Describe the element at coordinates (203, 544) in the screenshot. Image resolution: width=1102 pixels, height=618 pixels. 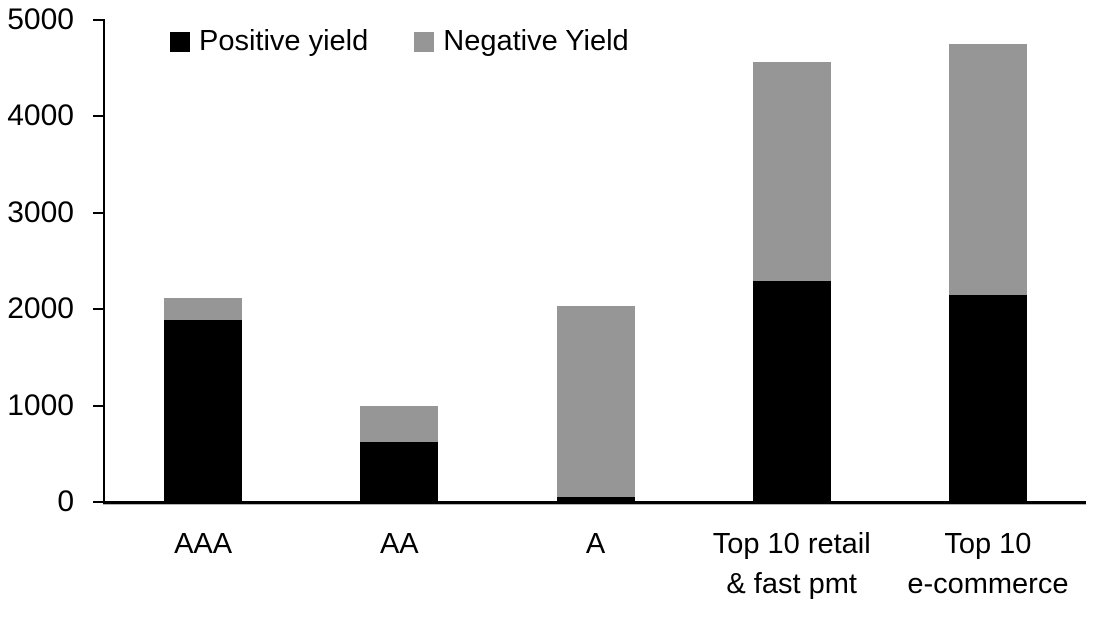
I see `x-axis-label-aaa: AAA` at that location.